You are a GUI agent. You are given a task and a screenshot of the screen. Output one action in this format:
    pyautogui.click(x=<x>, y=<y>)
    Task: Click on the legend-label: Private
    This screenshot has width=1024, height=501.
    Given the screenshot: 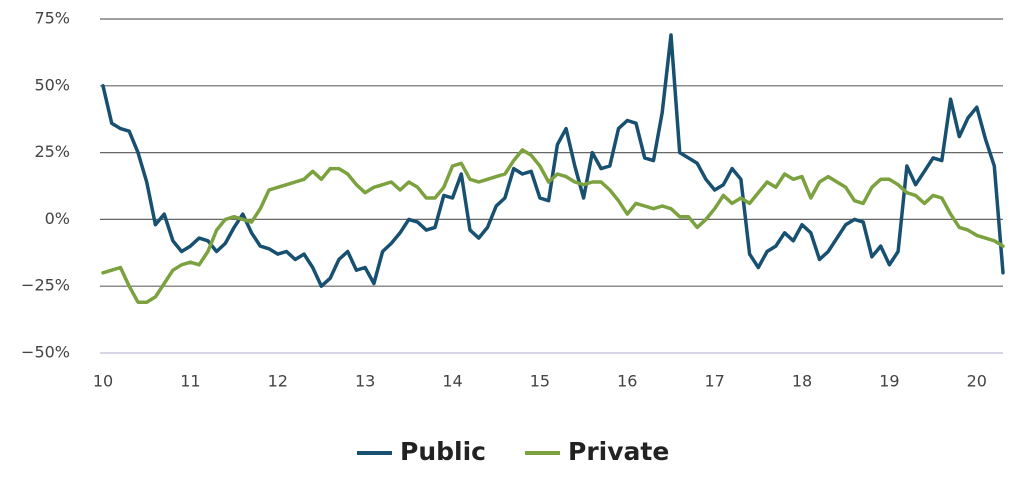 What is the action you would take?
    pyautogui.click(x=618, y=451)
    